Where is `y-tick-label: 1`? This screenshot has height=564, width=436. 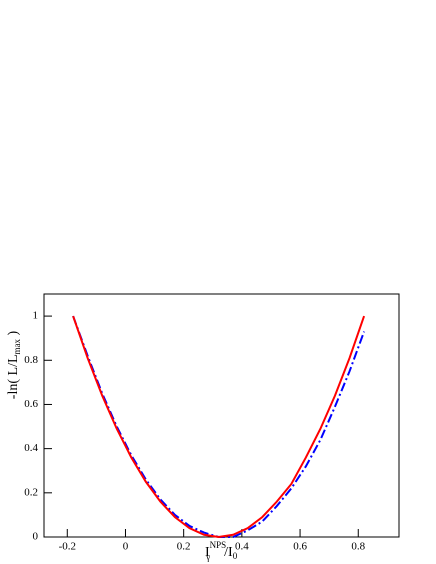 y-tick-label: 1 is located at coordinates (36, 316).